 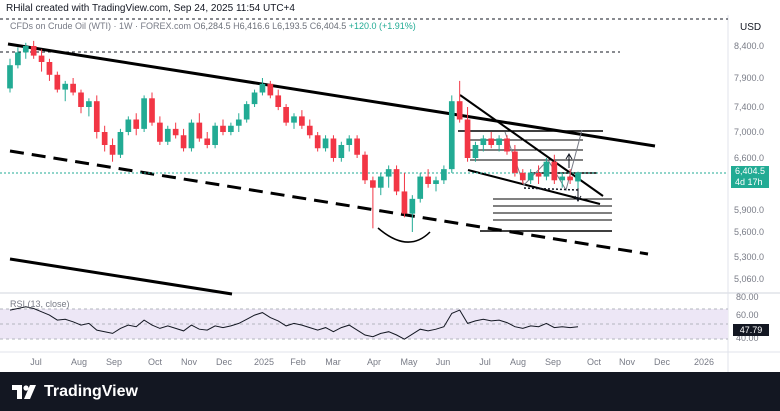 I want to click on channel-lower-line, so click(x=121, y=276).